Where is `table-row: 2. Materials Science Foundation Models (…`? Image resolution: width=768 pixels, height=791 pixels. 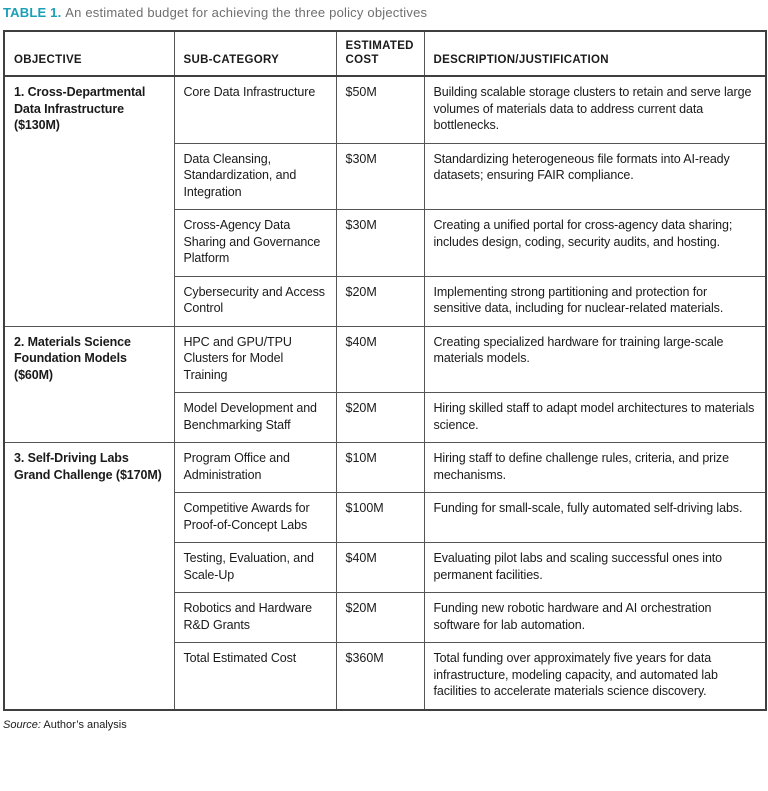 table-row: 2. Materials Science Foundation Models (… is located at coordinates (385, 384).